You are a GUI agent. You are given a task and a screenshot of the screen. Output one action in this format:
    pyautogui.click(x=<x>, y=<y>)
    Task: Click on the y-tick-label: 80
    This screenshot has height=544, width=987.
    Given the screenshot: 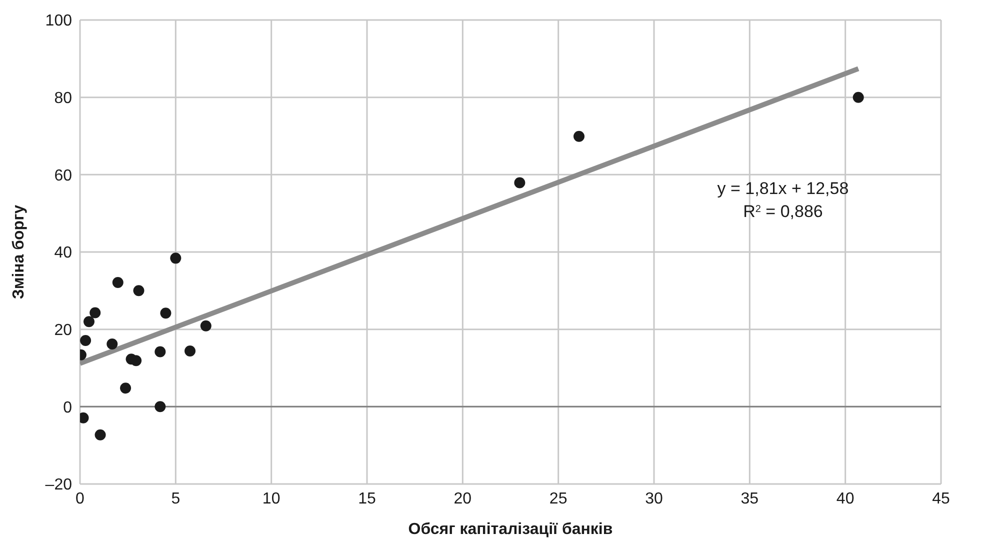 What is the action you would take?
    pyautogui.click(x=63, y=99)
    